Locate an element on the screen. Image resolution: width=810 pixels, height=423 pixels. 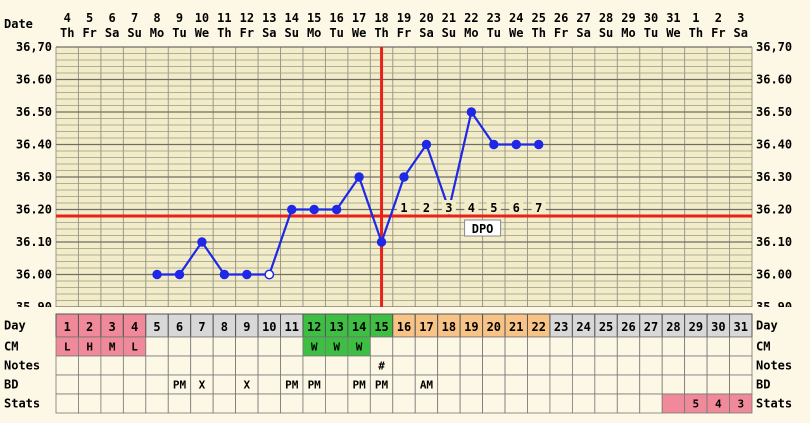
day-number: 30 is located at coordinates (718, 327).